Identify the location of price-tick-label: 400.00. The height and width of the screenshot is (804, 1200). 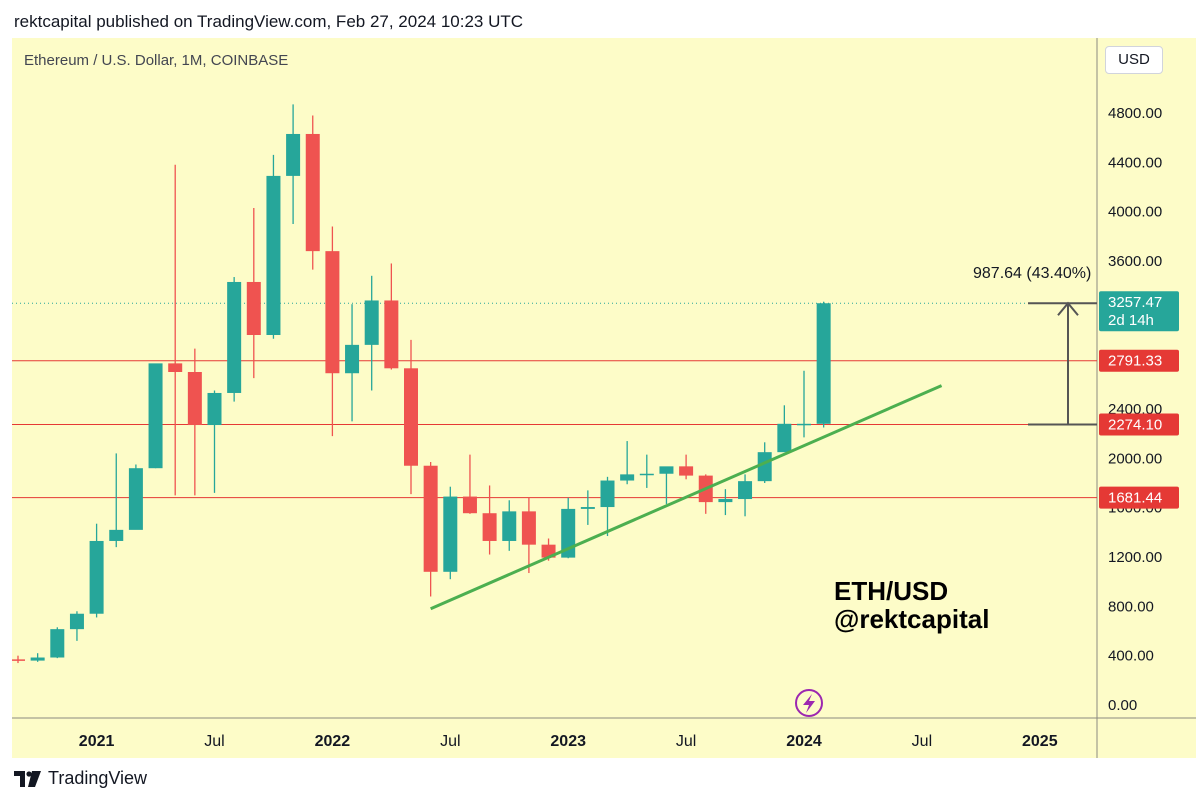
(1131, 656).